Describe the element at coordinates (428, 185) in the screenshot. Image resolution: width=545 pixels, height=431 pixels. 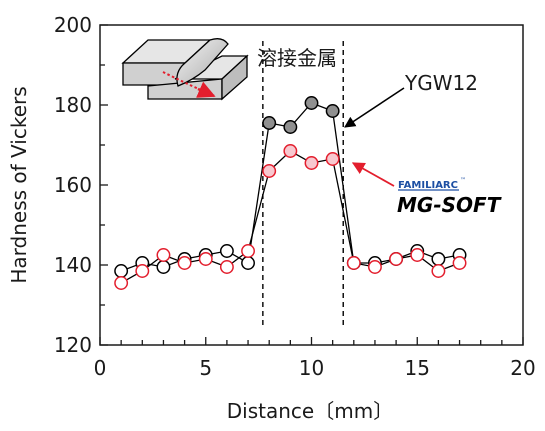
I see `svg-text: FAMILIARC` at that location.